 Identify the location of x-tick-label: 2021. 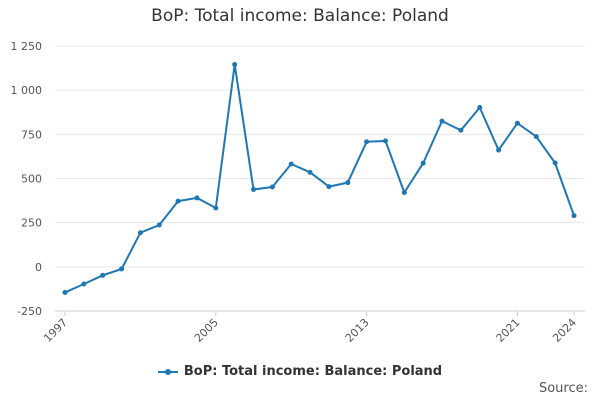
(508, 330).